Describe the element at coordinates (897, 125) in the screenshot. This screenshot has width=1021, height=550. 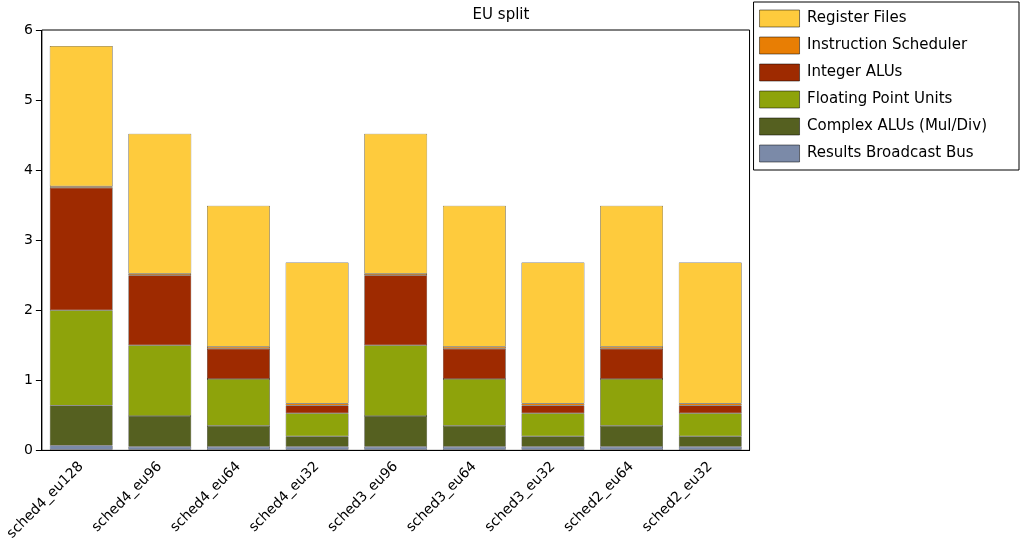
I see `legend-label: Complex ALUs (Mul/Div)` at that location.